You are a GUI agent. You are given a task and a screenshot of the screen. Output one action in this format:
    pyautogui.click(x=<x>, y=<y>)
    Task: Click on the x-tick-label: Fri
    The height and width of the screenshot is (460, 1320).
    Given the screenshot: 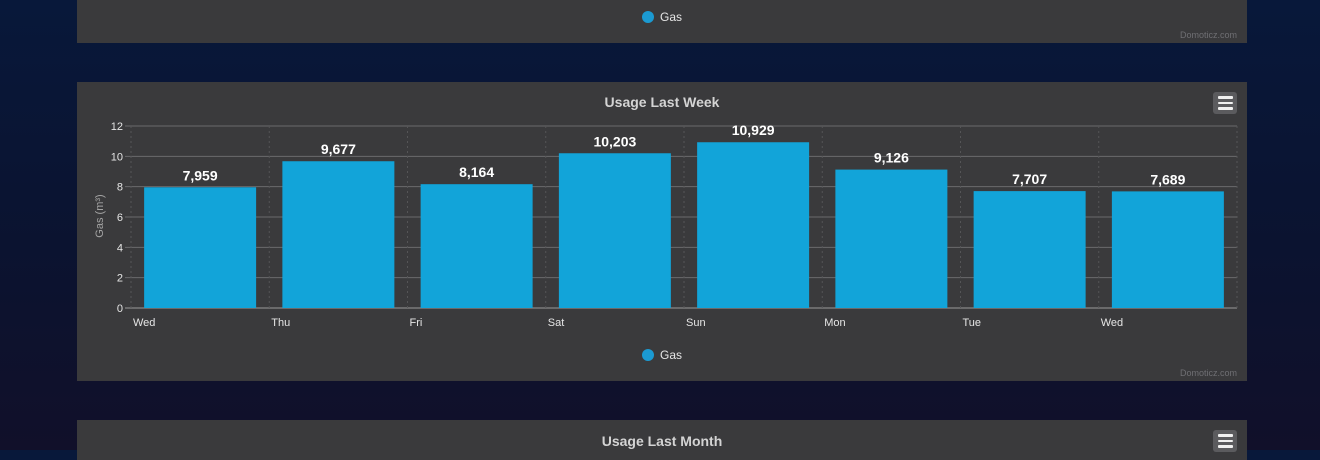 What is the action you would take?
    pyautogui.click(x=416, y=323)
    